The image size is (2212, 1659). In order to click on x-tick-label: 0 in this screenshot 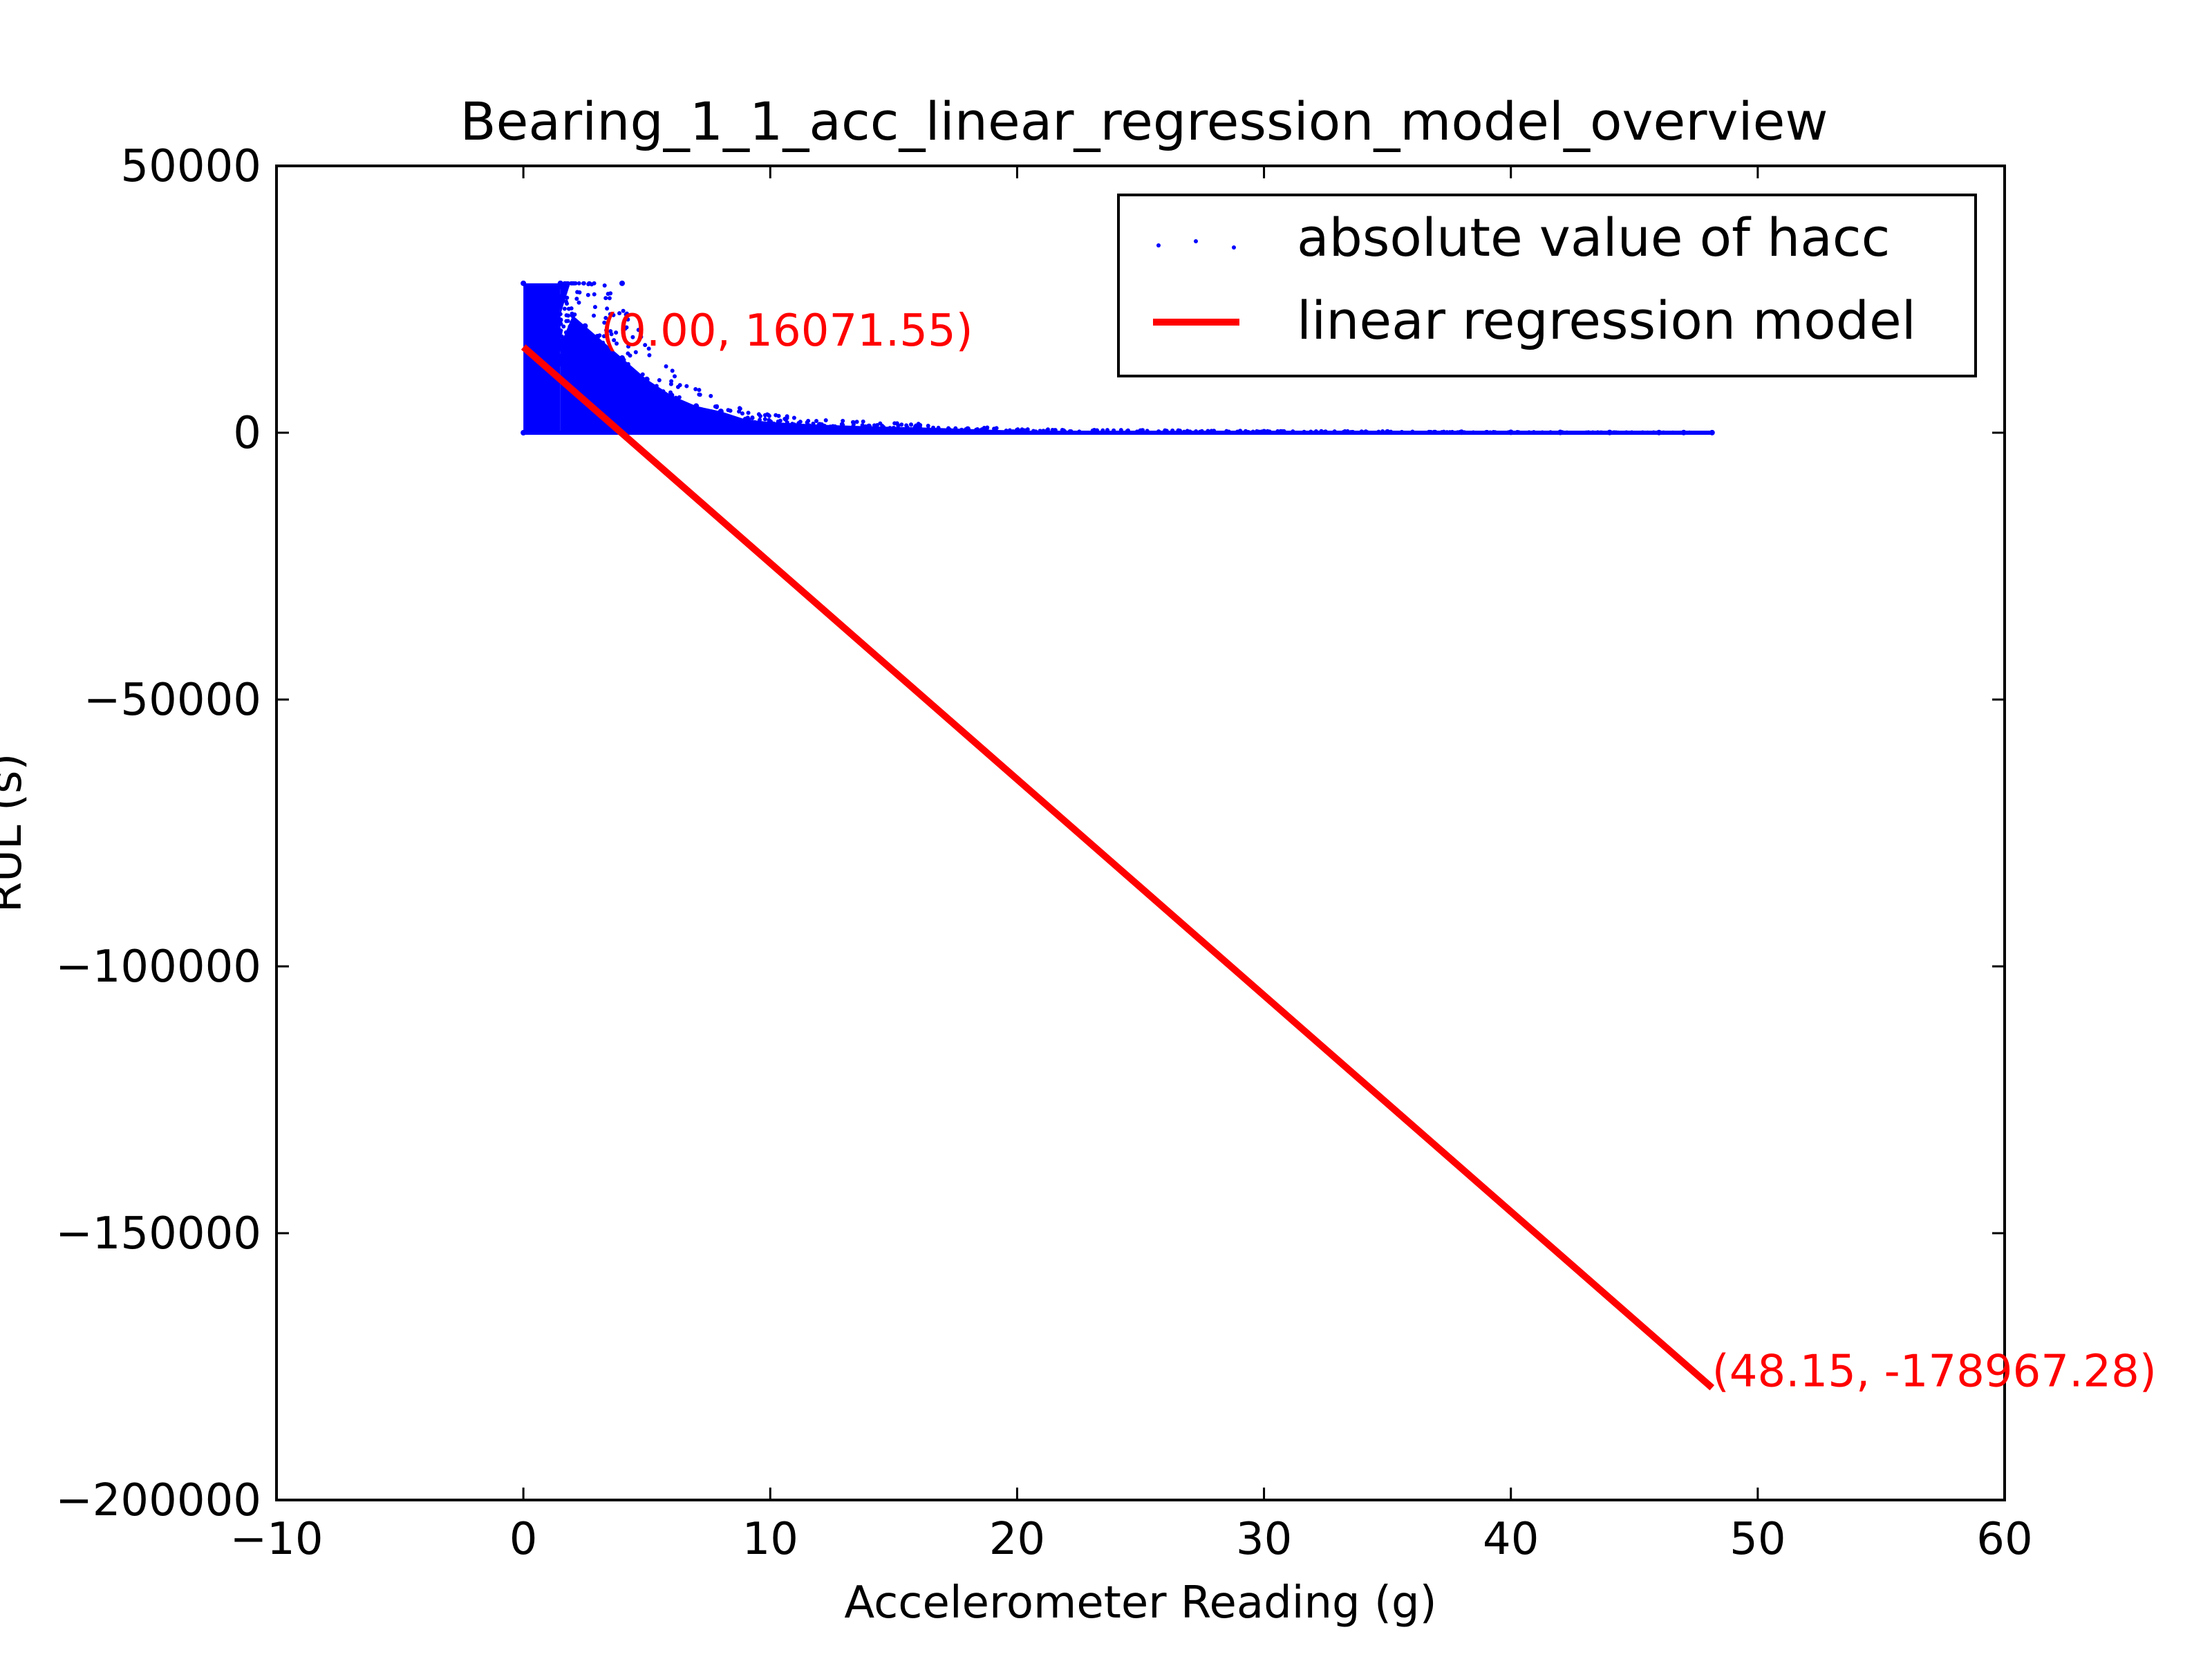, I will do `click(523, 1540)`.